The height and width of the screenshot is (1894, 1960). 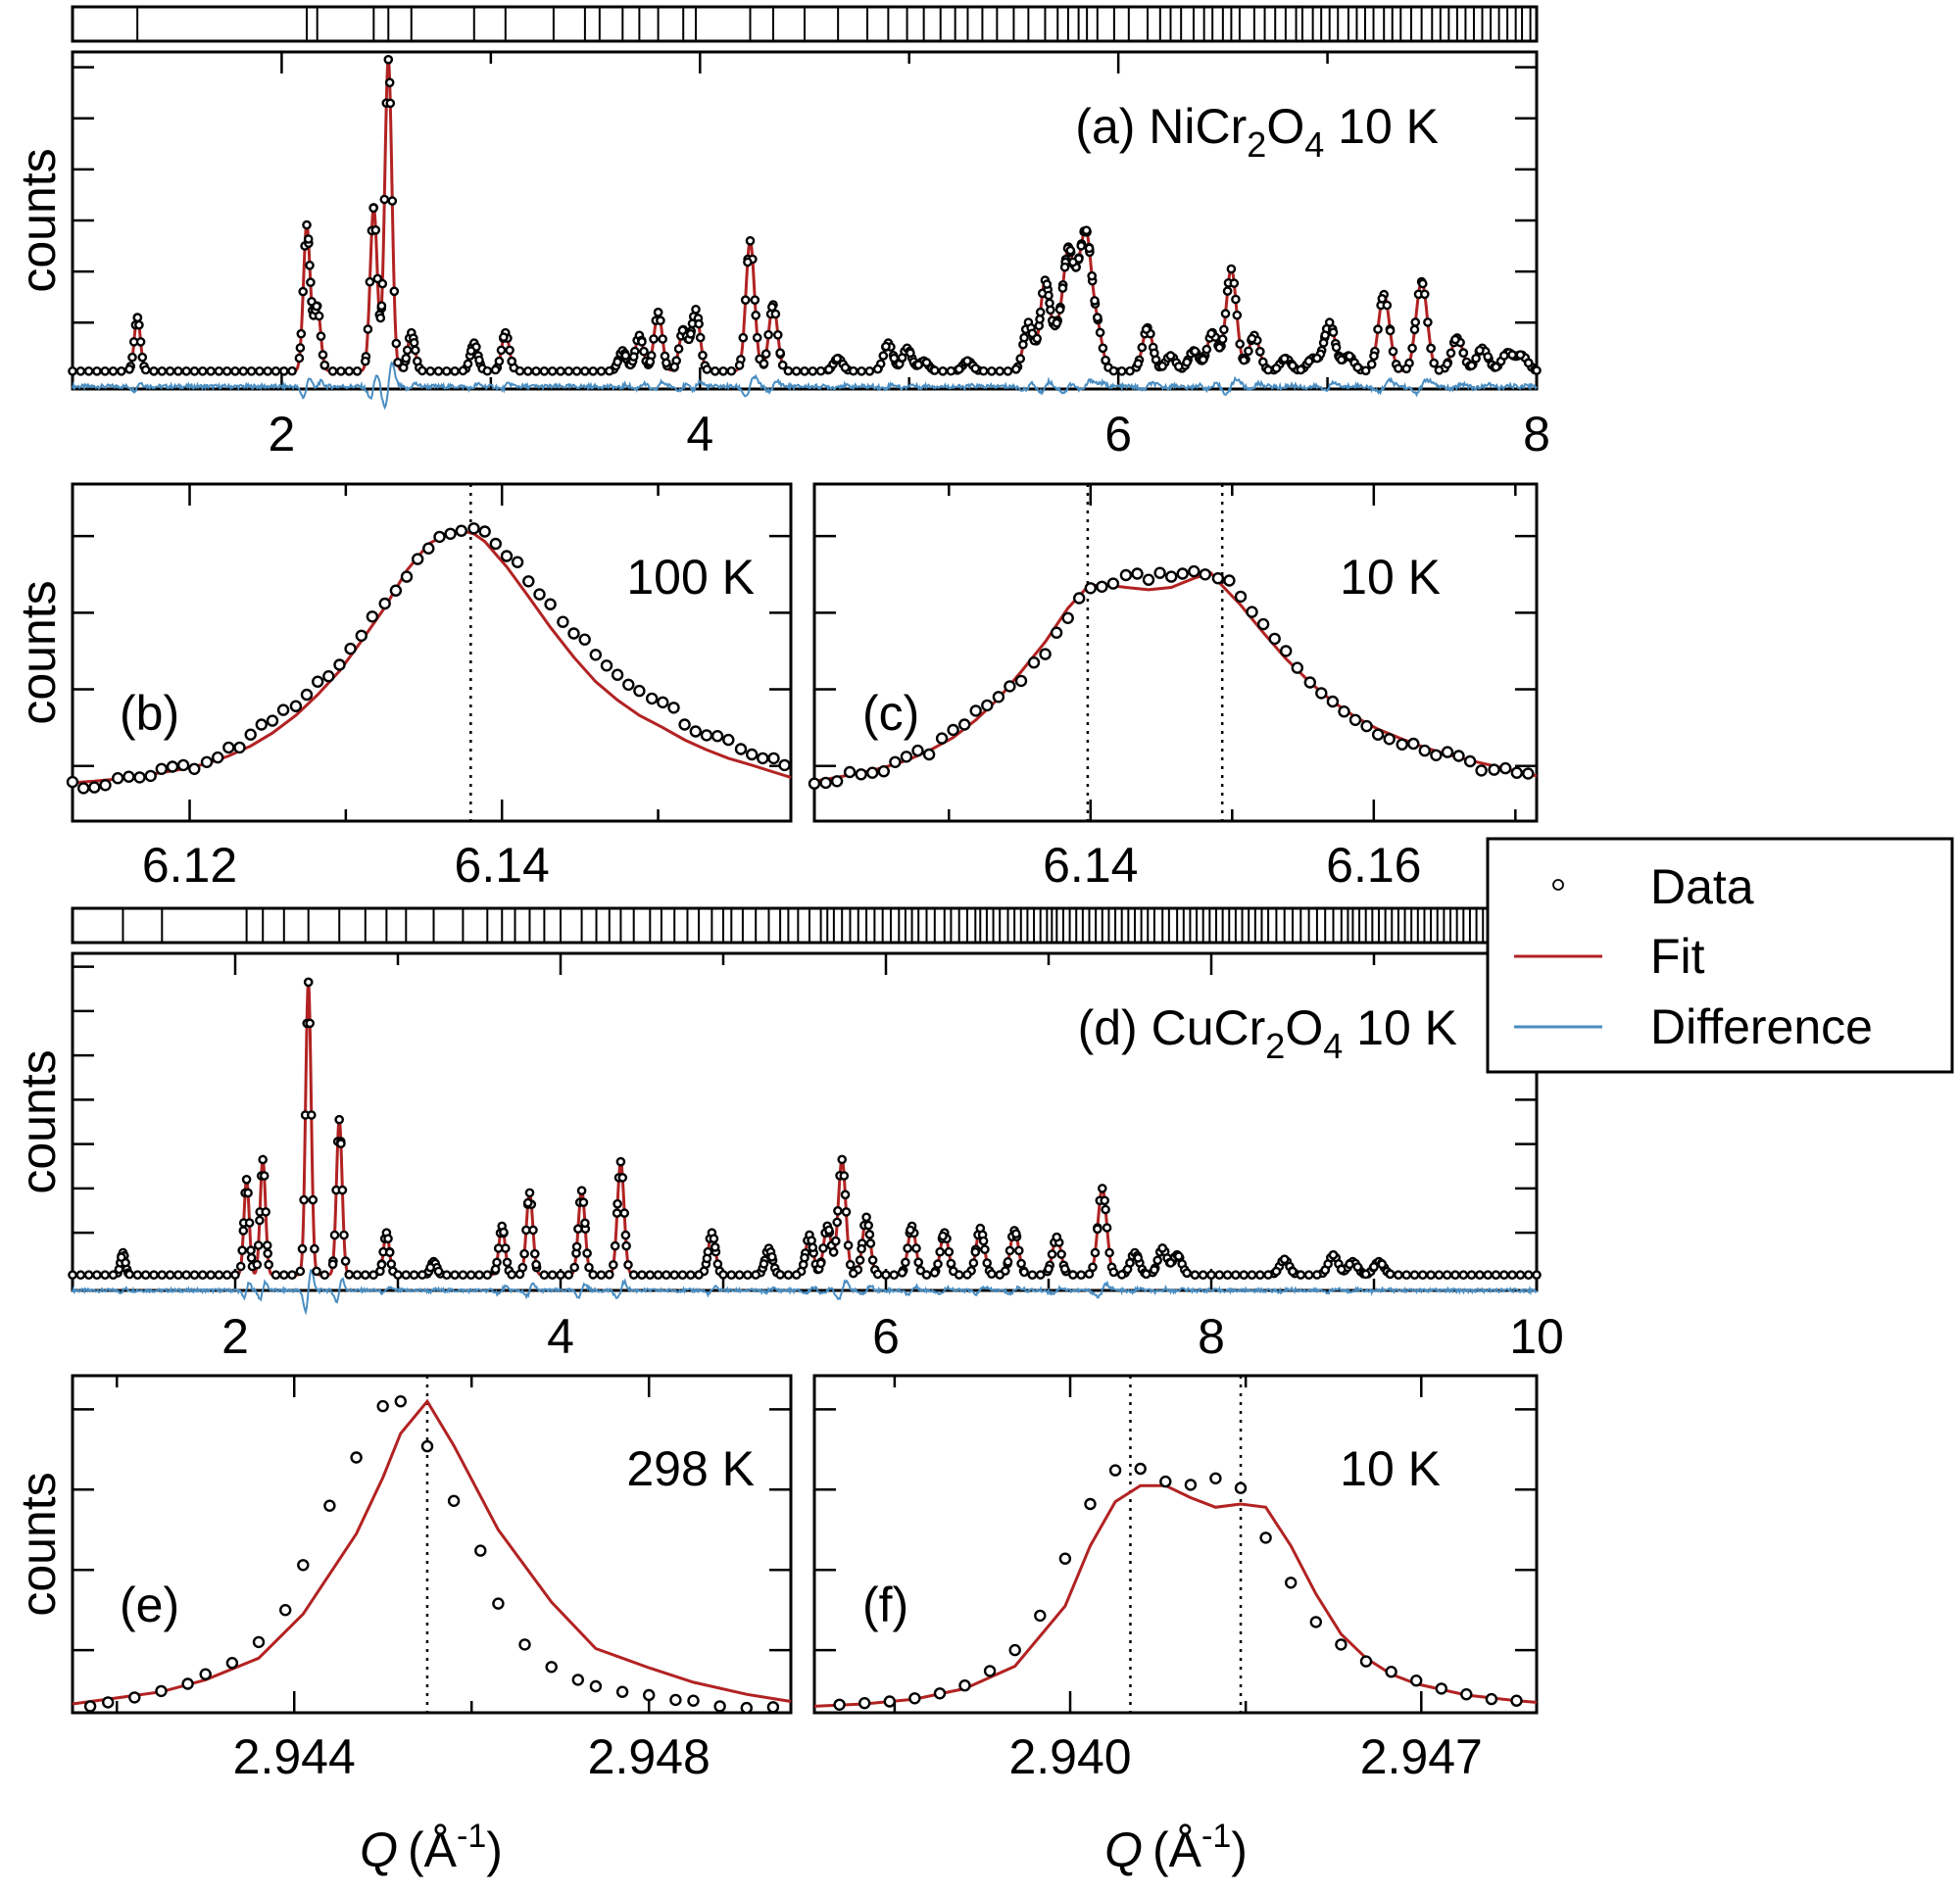 I want to click on panel-b: 6.12 6.14 counts 100 K (b), so click(x=402, y=687).